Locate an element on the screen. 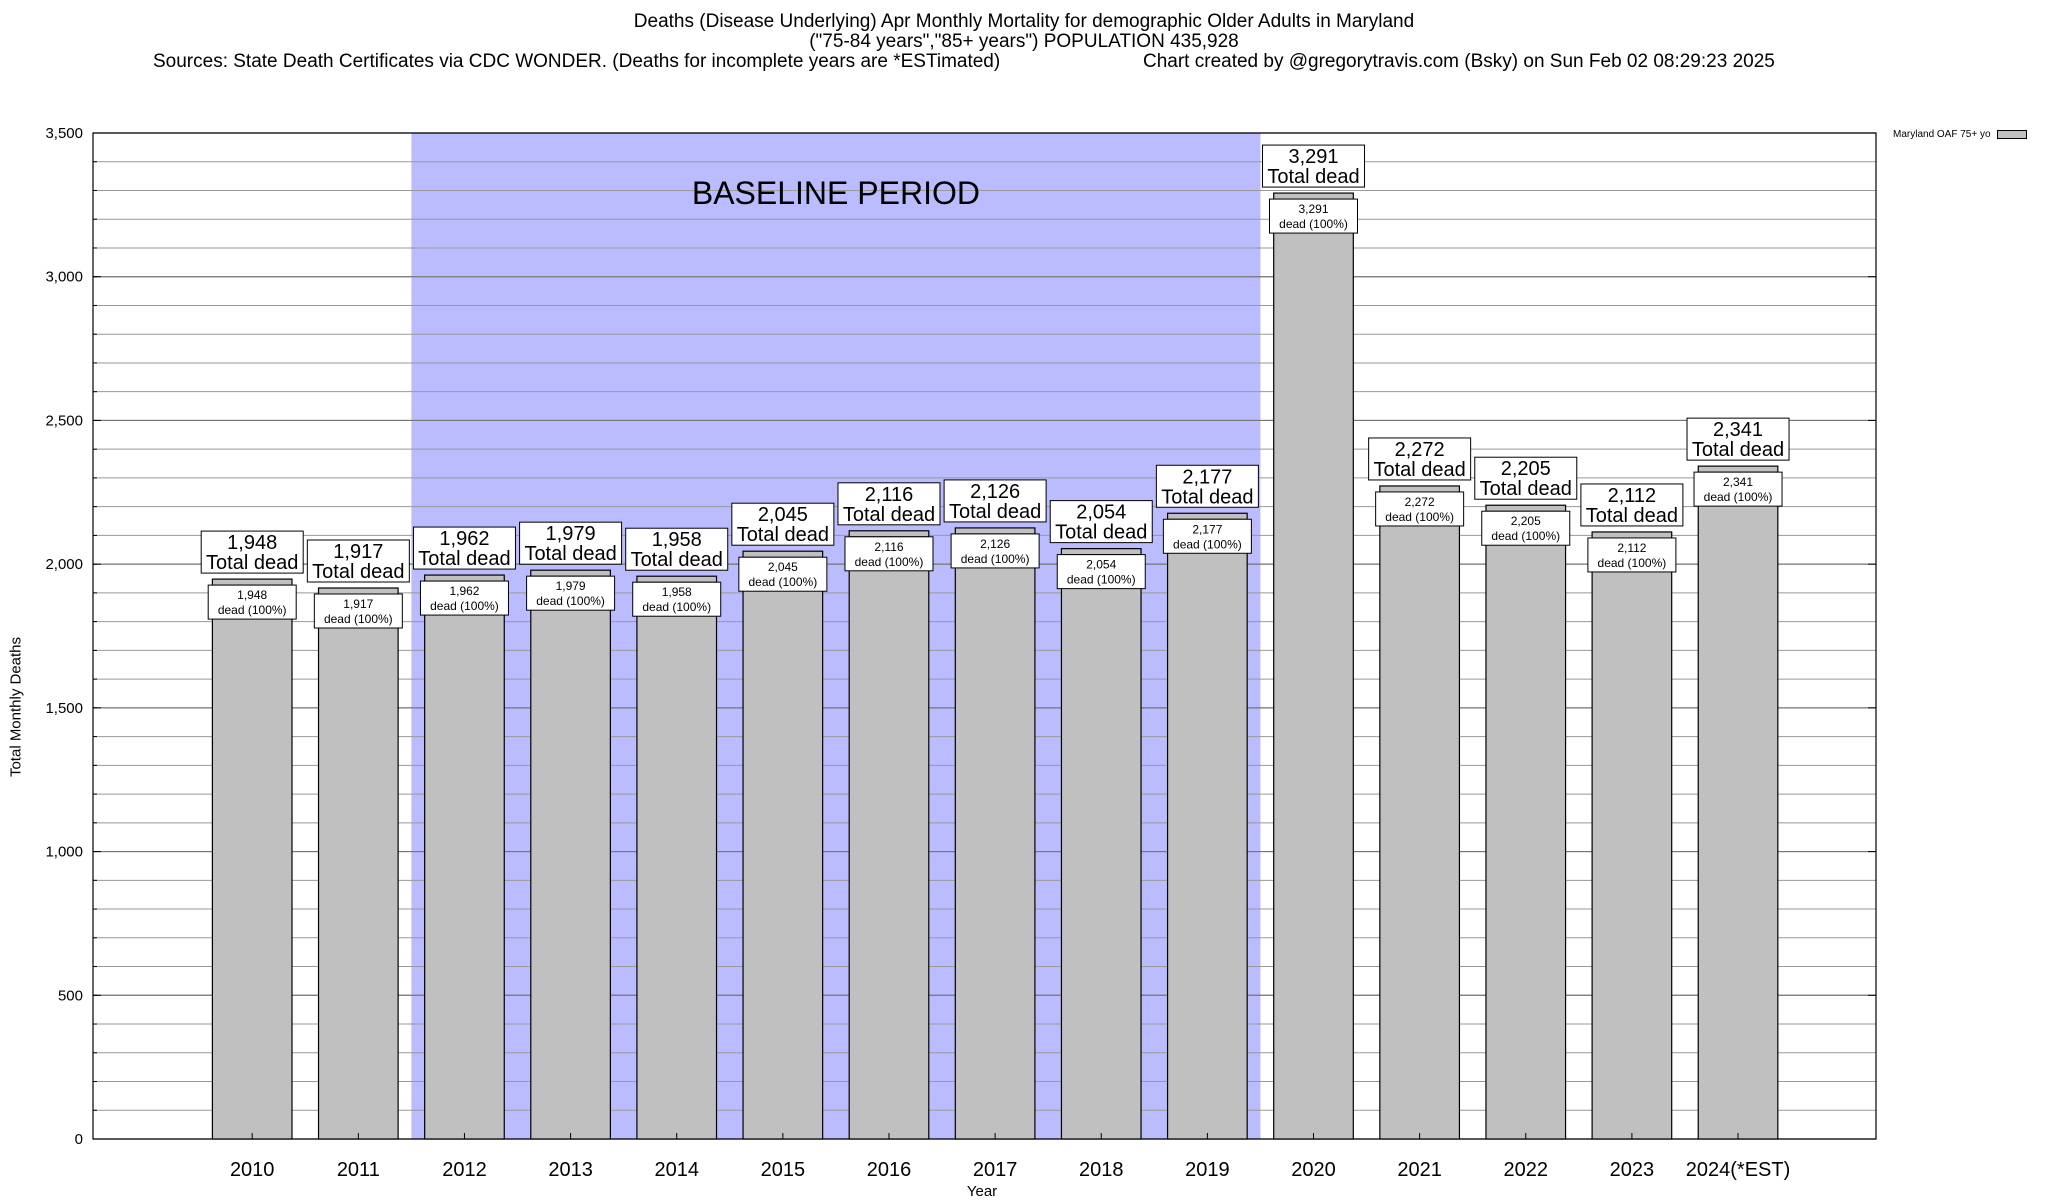 This screenshot has width=2048, height=1200. y-tick-label: 1,500 is located at coordinates (64, 708).